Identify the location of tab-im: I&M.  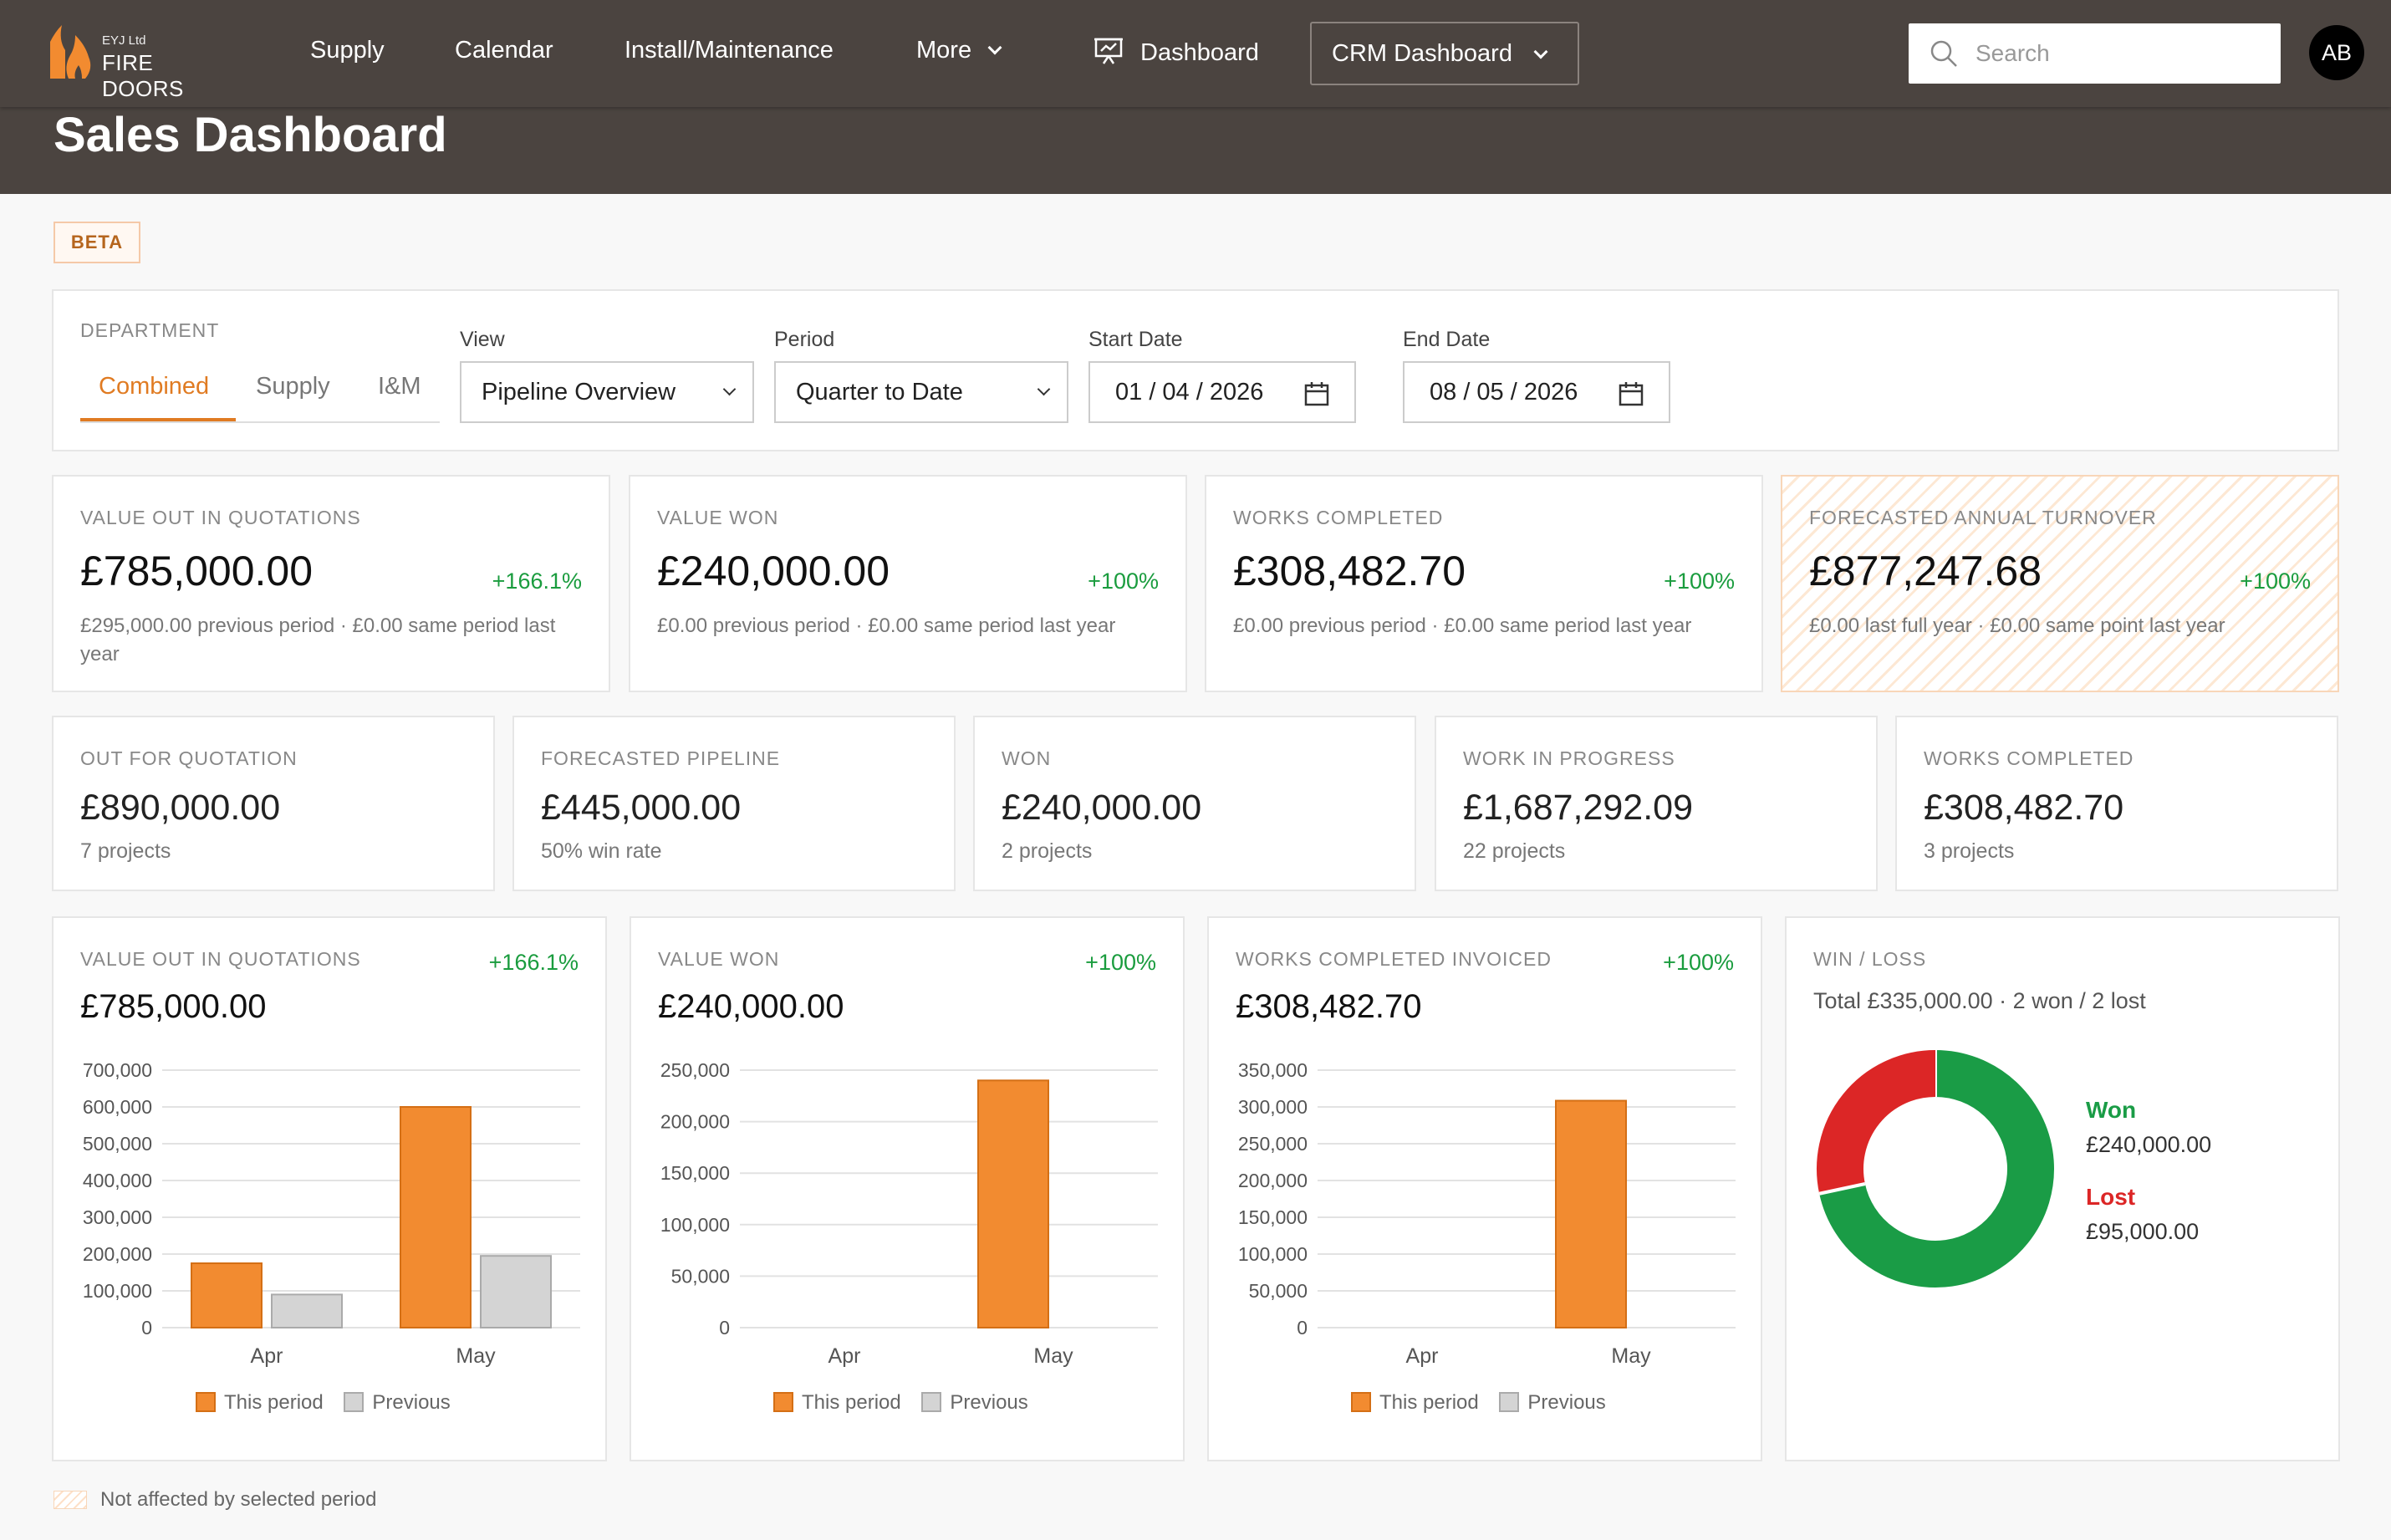
(399, 386).